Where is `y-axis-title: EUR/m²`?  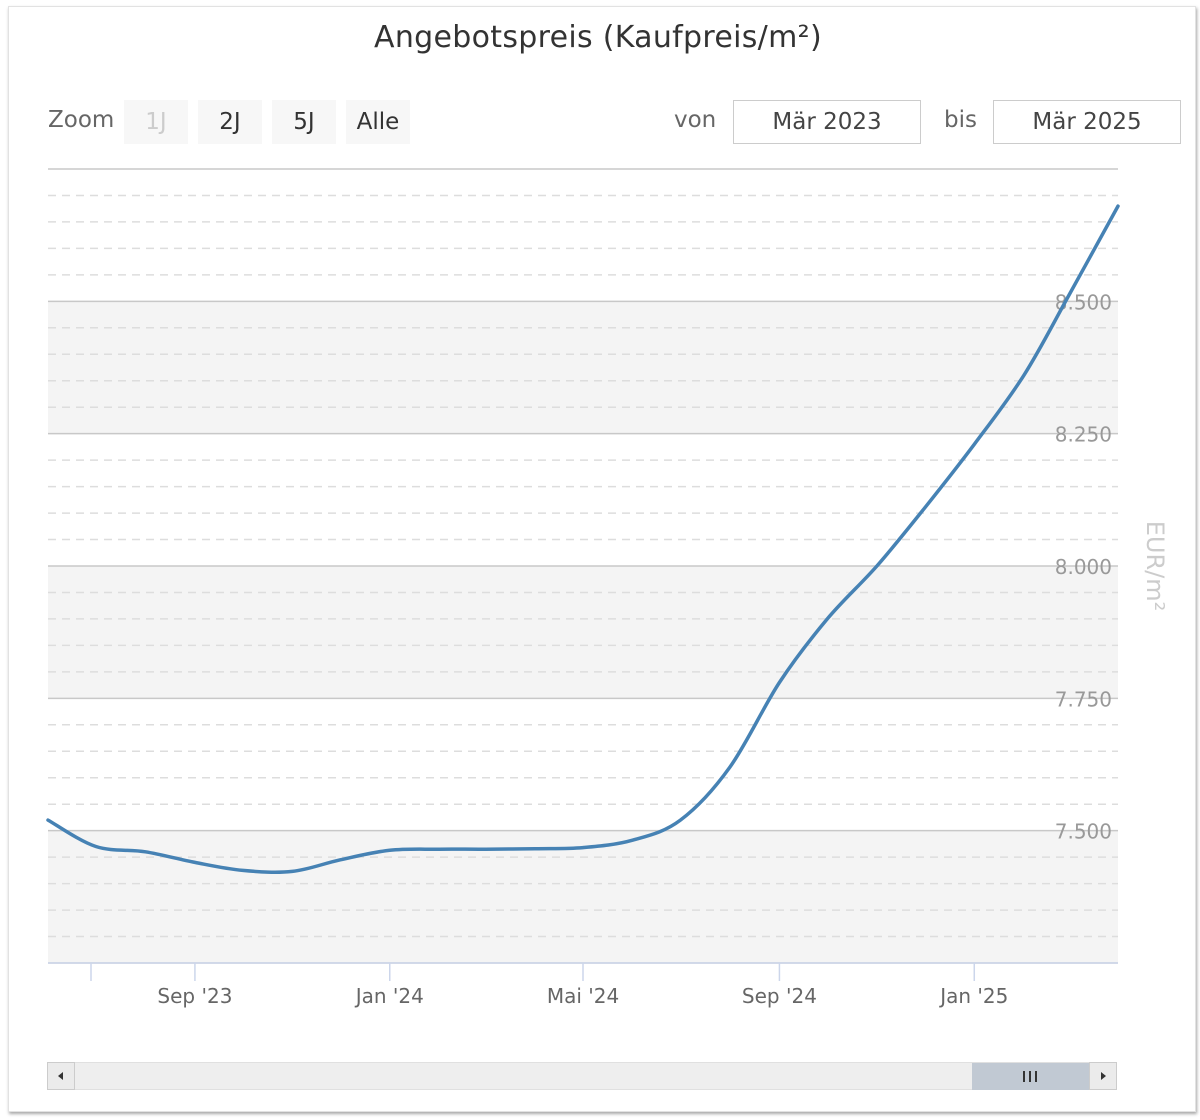 y-axis-title: EUR/m² is located at coordinates (1155, 566).